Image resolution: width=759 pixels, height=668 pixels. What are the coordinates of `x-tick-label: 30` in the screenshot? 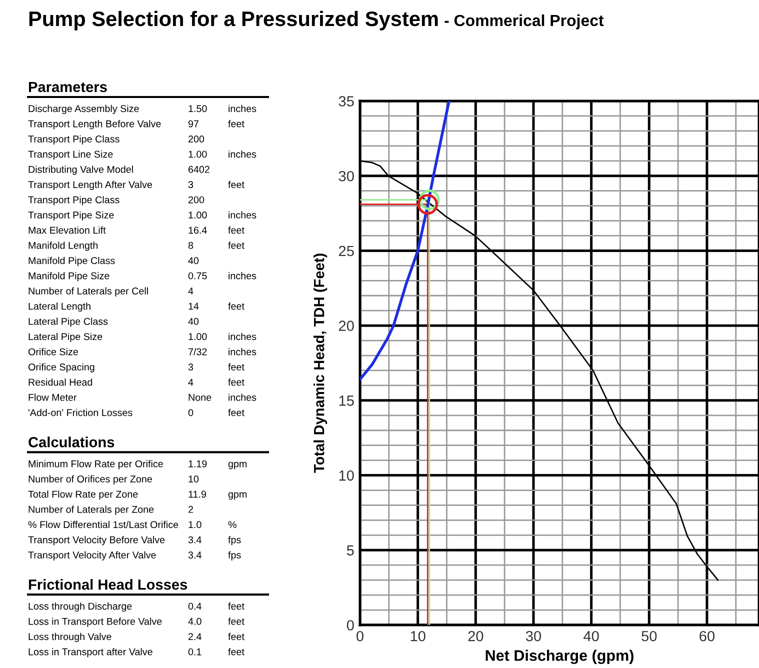 It's located at (534, 636).